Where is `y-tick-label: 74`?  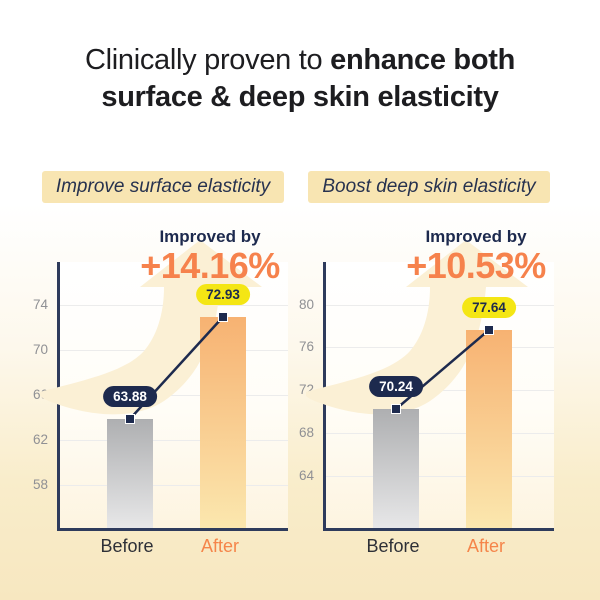
y-tick-label: 74 is located at coordinates (40, 304).